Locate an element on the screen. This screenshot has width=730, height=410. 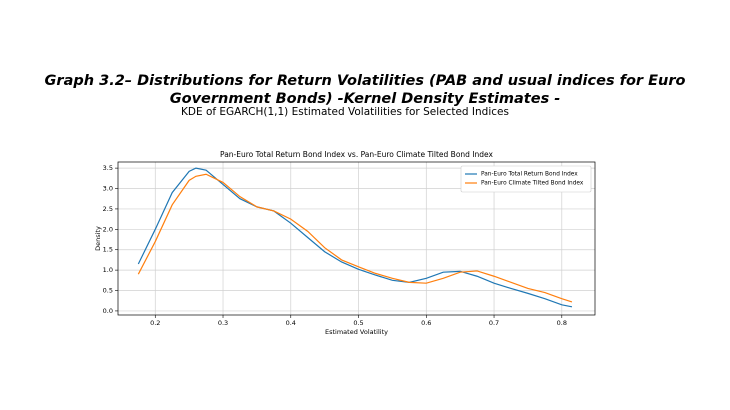
x-tick-label: 0.6 is located at coordinates (426, 323).